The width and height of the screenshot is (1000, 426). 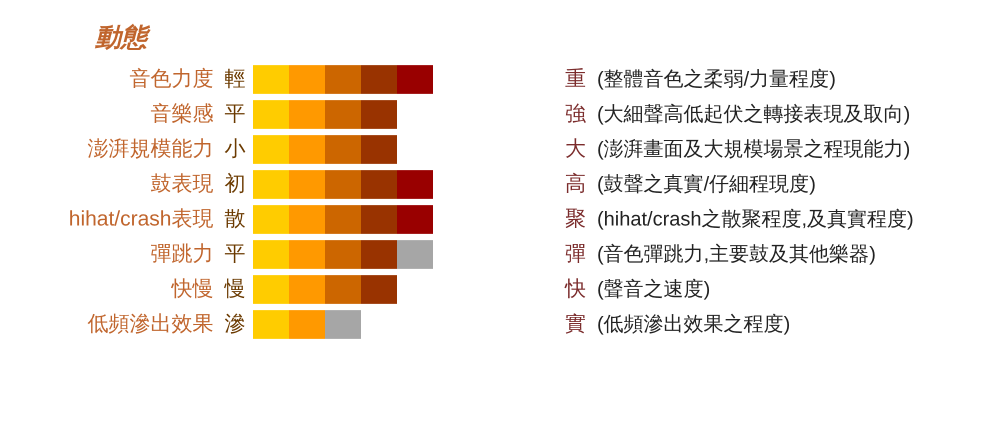 I want to click on text: (hihat/crash之散聚程度,及真實程度), so click(x=755, y=219).